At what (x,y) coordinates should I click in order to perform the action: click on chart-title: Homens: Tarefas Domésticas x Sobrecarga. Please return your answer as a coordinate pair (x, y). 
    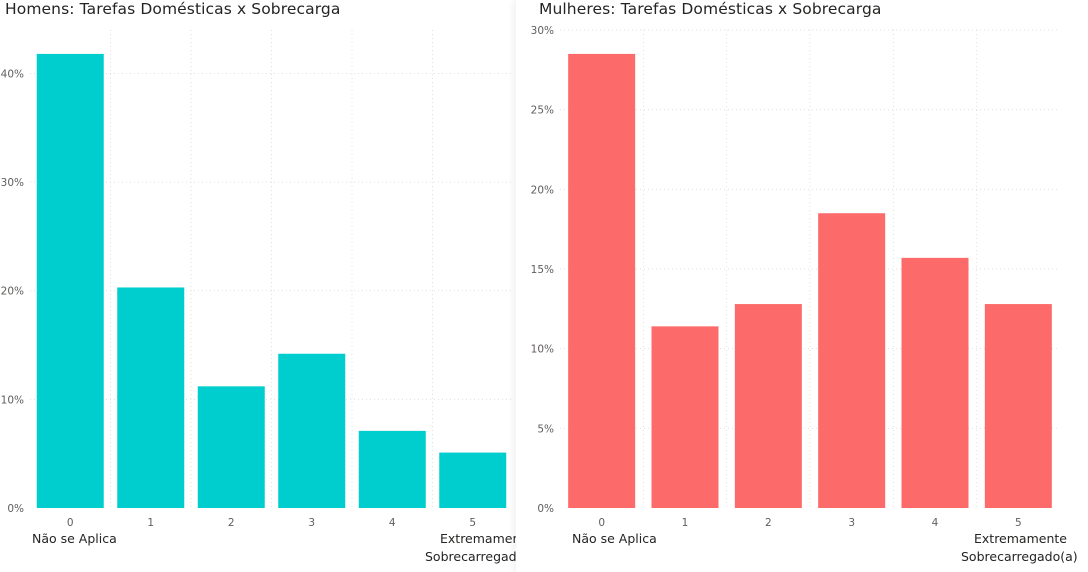
    Looking at the image, I should click on (173, 9).